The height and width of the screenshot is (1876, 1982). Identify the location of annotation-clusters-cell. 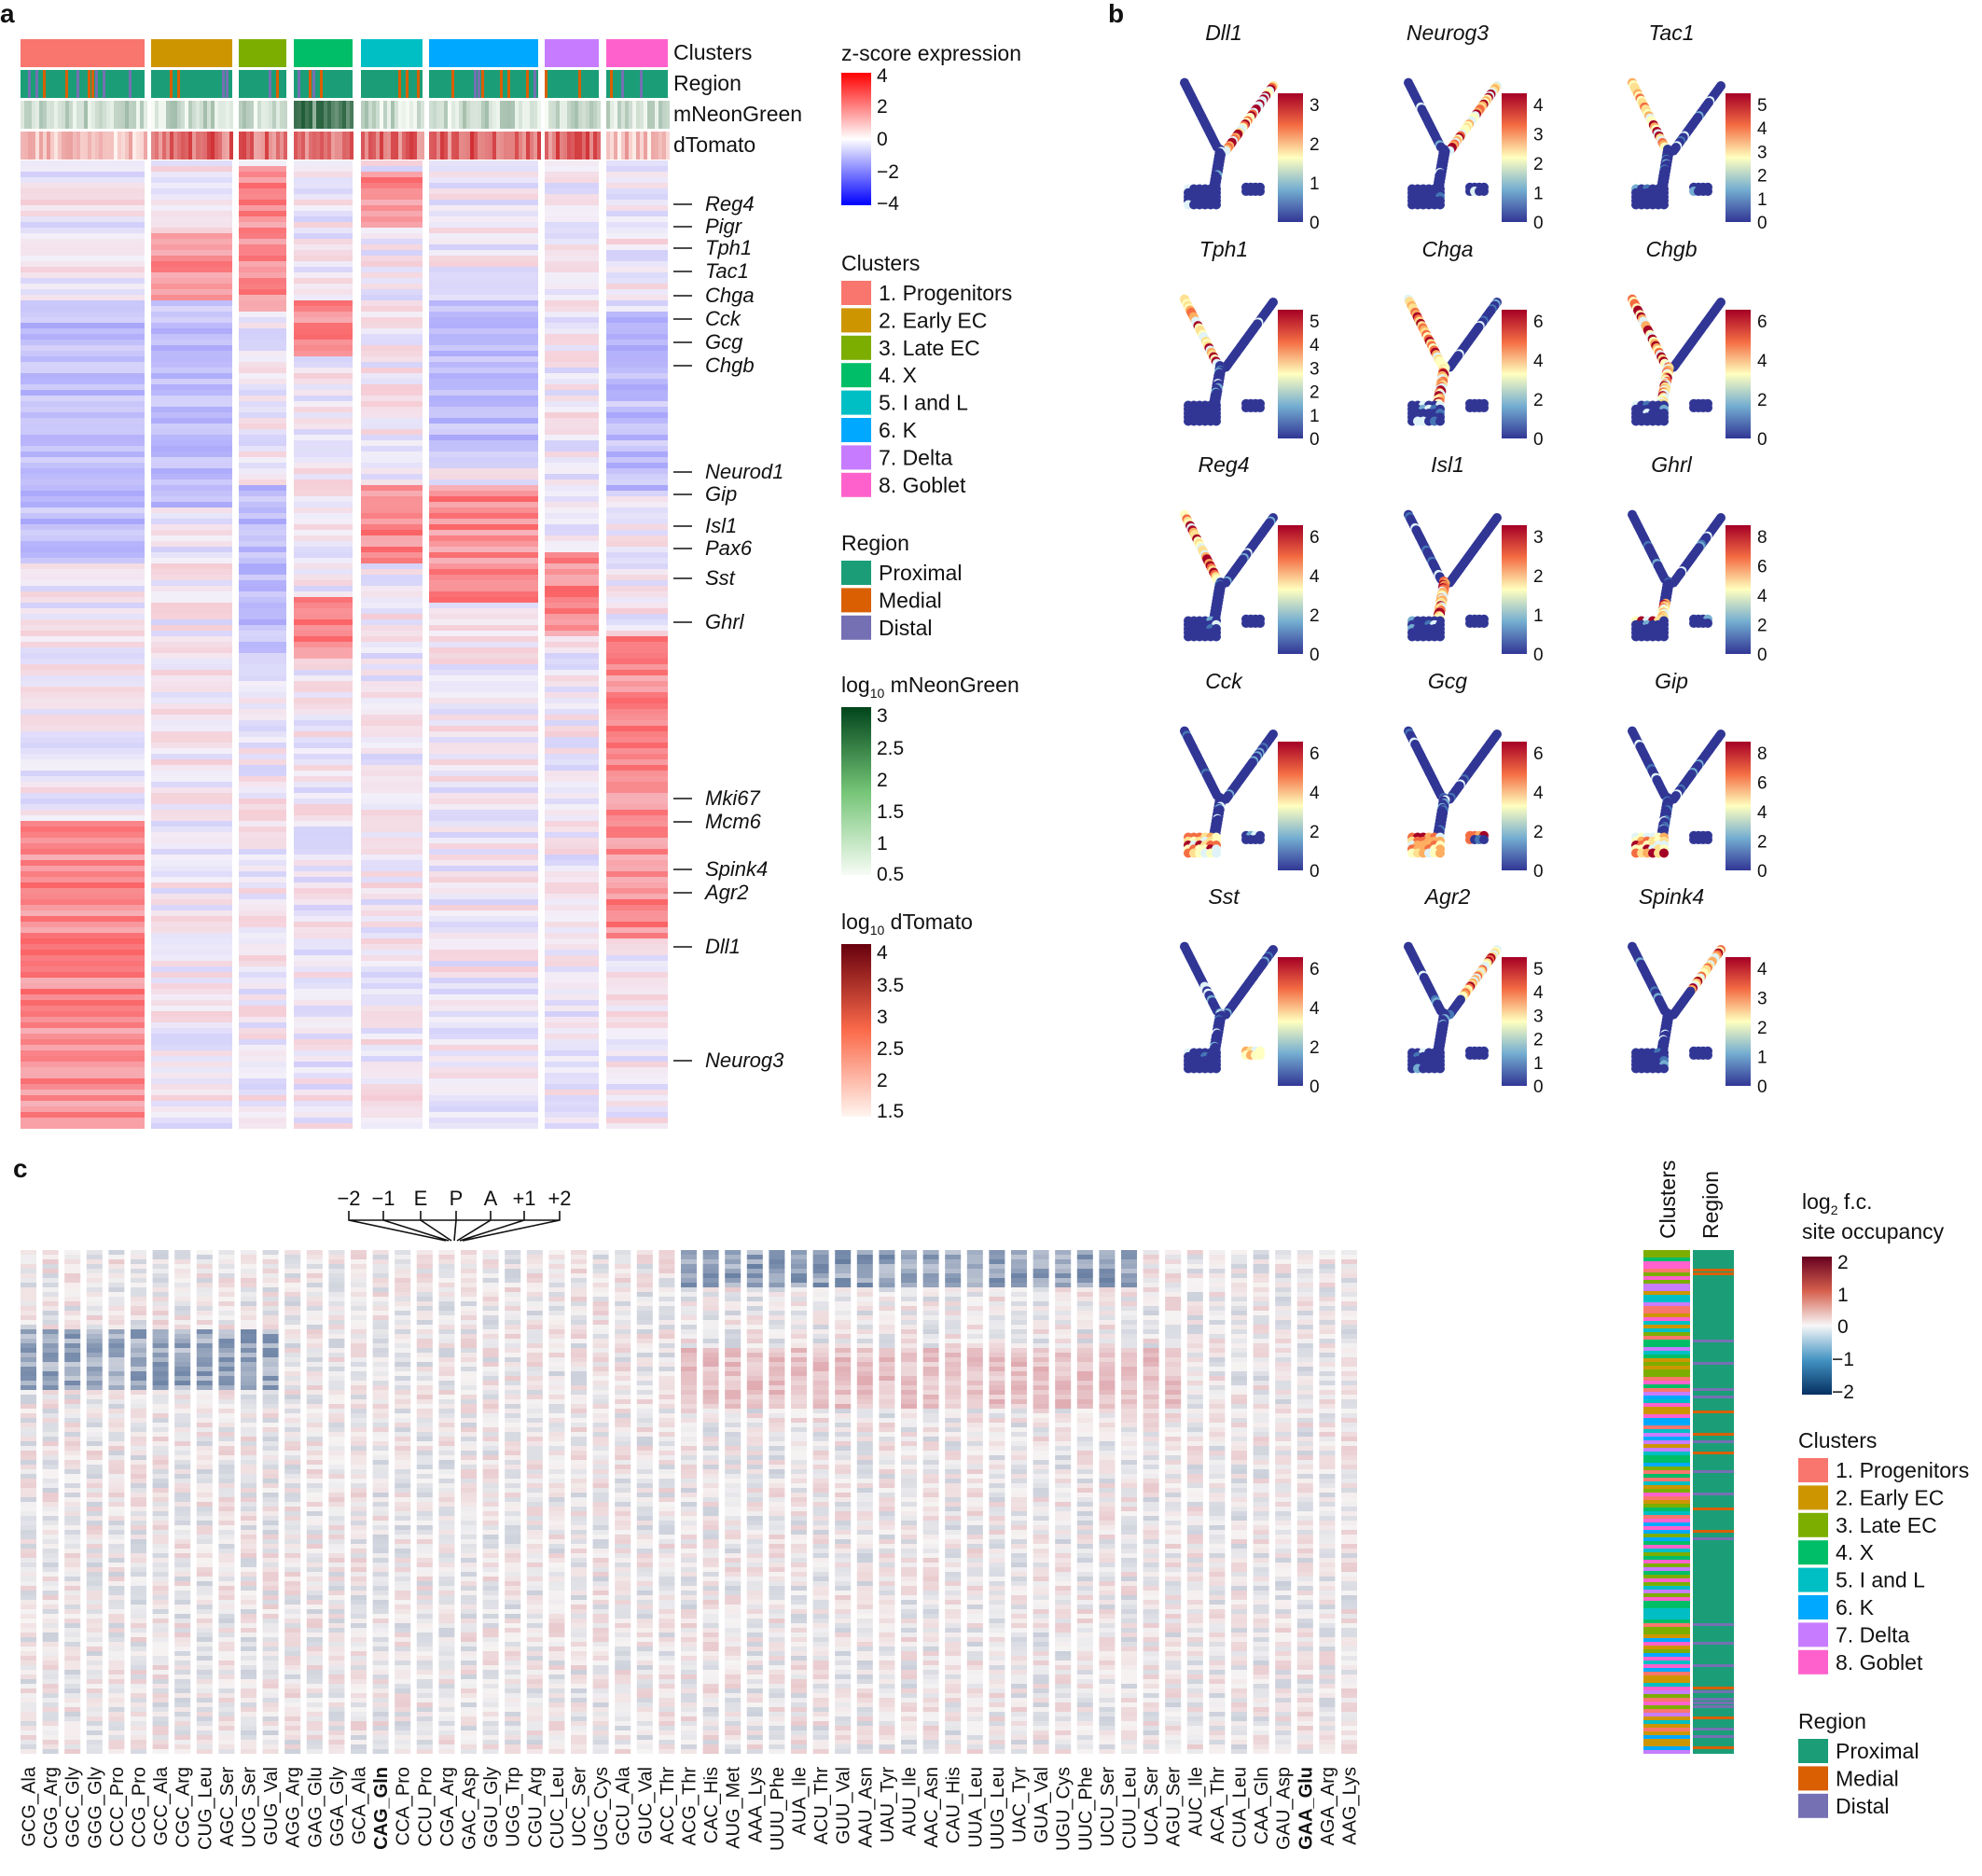
(637, 53).